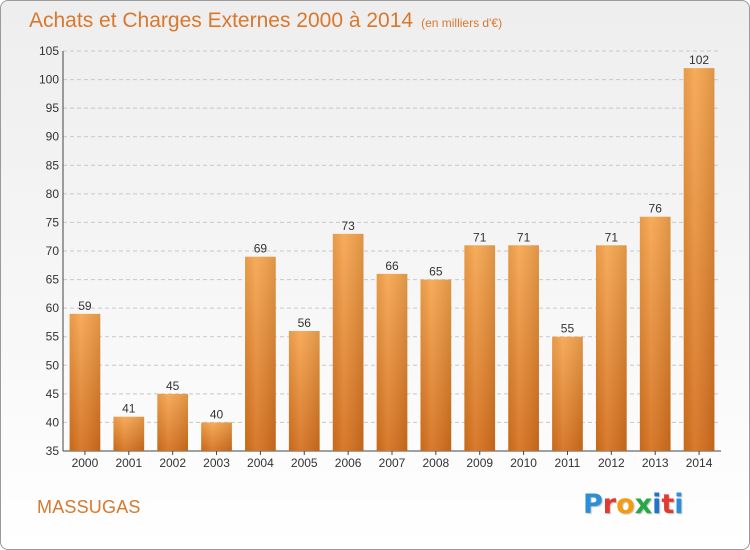 Image resolution: width=750 pixels, height=550 pixels. What do you see at coordinates (462, 23) in the screenshot?
I see `chart-subtitle: (en milliers d'€)` at bounding box center [462, 23].